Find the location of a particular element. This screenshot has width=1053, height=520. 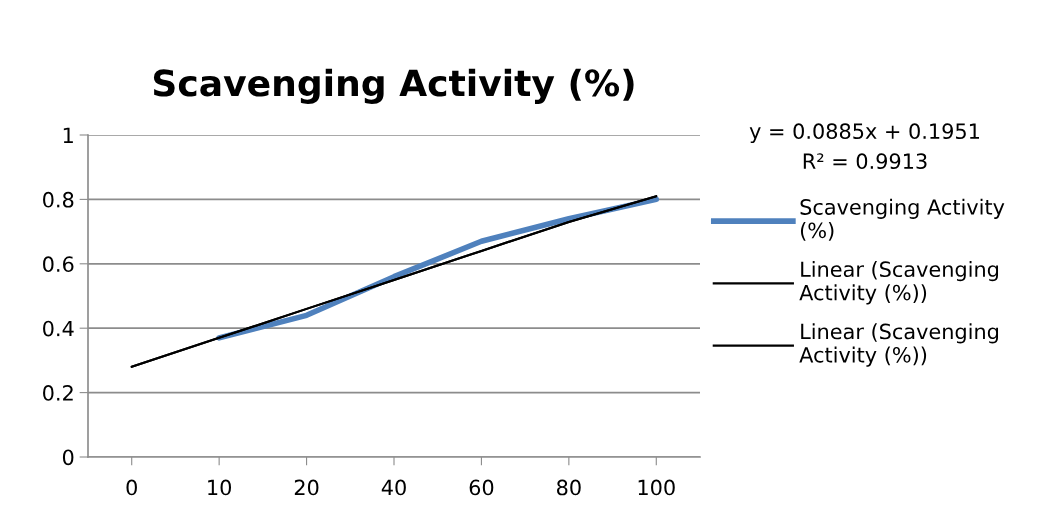

x-tick-label: 40 is located at coordinates (393, 487).